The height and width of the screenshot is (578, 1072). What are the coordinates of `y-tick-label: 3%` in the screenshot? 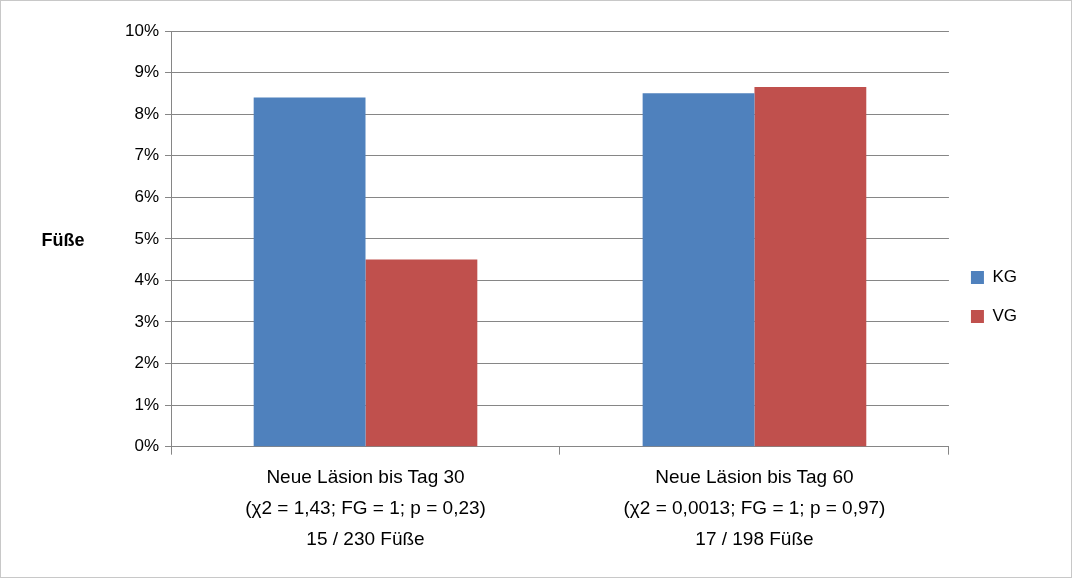 It's located at (147, 321).